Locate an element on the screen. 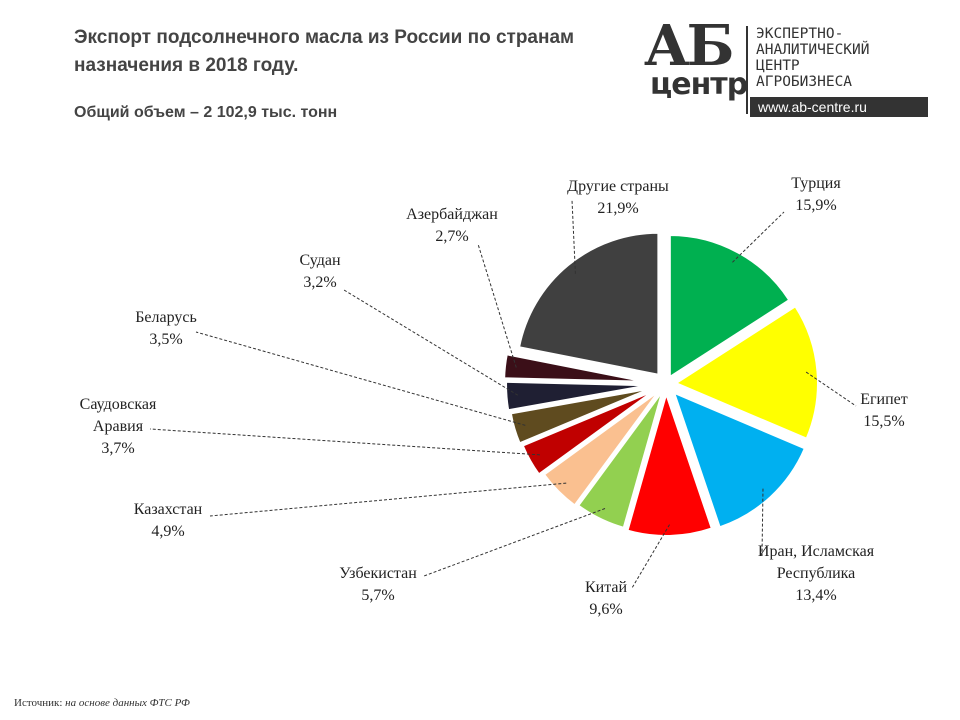 The image size is (960, 720). slice-label: Египет 15,5% is located at coordinates (884, 410).